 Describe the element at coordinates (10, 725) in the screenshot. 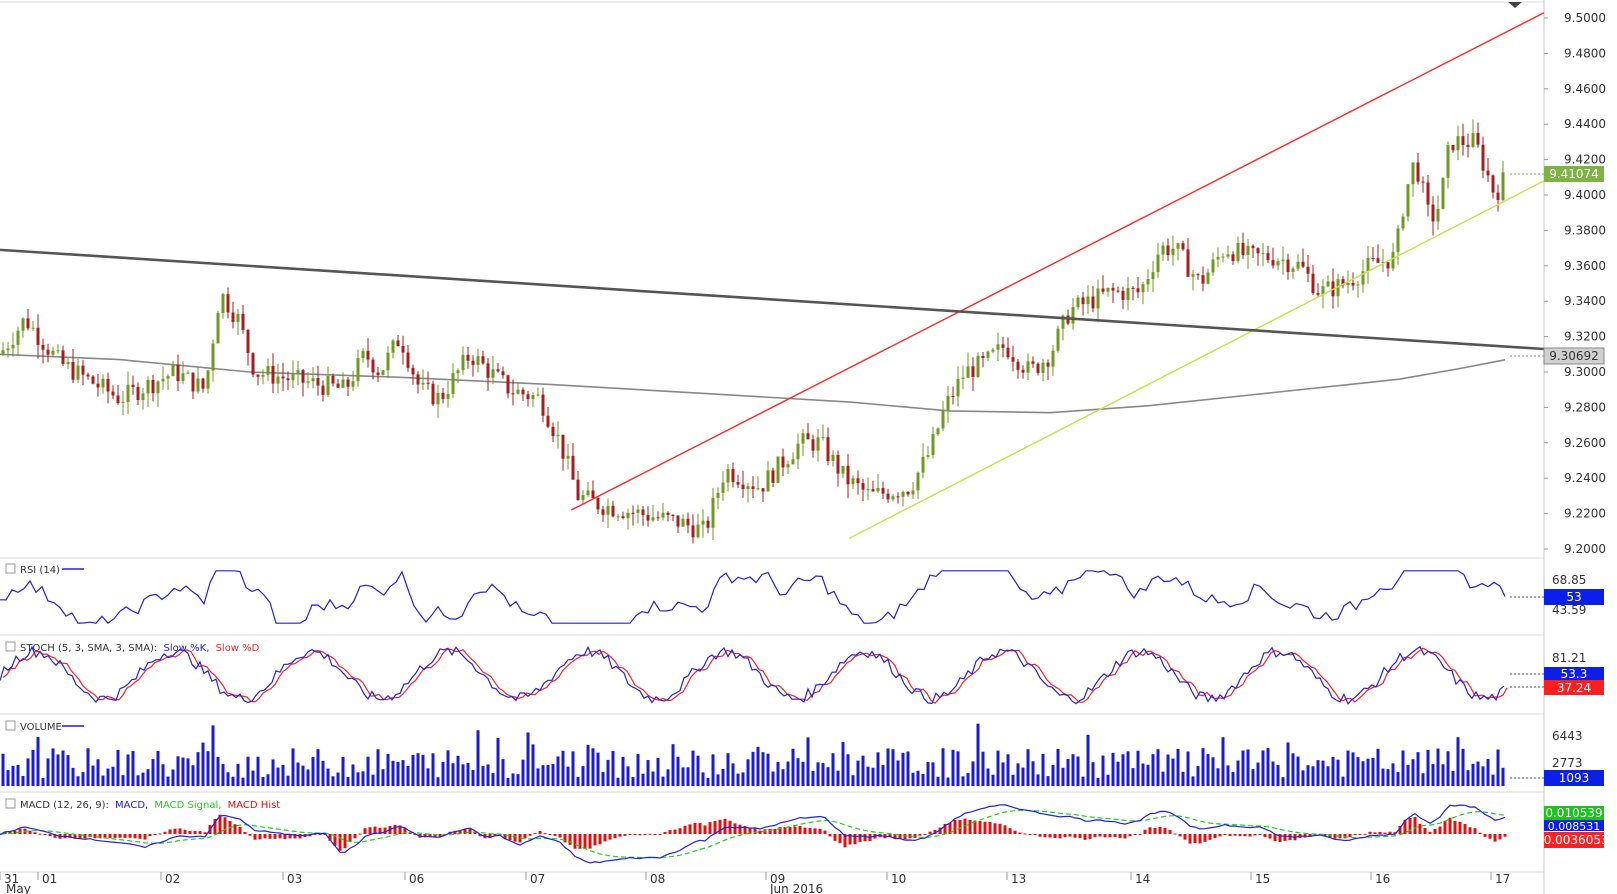

I see `volume-collapse-icon` at that location.